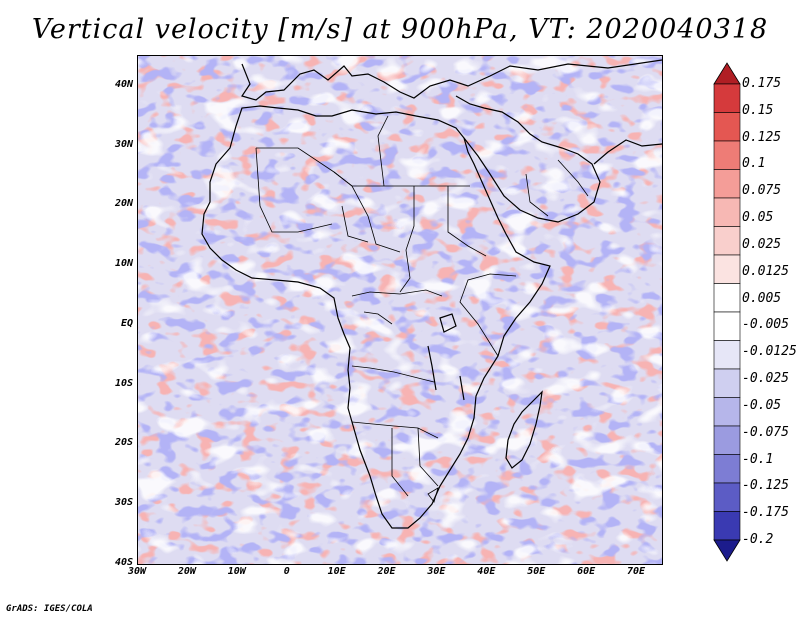 The height and width of the screenshot is (618, 800). Describe the element at coordinates (123, 383) in the screenshot. I see `latitude-label: 10S` at that location.